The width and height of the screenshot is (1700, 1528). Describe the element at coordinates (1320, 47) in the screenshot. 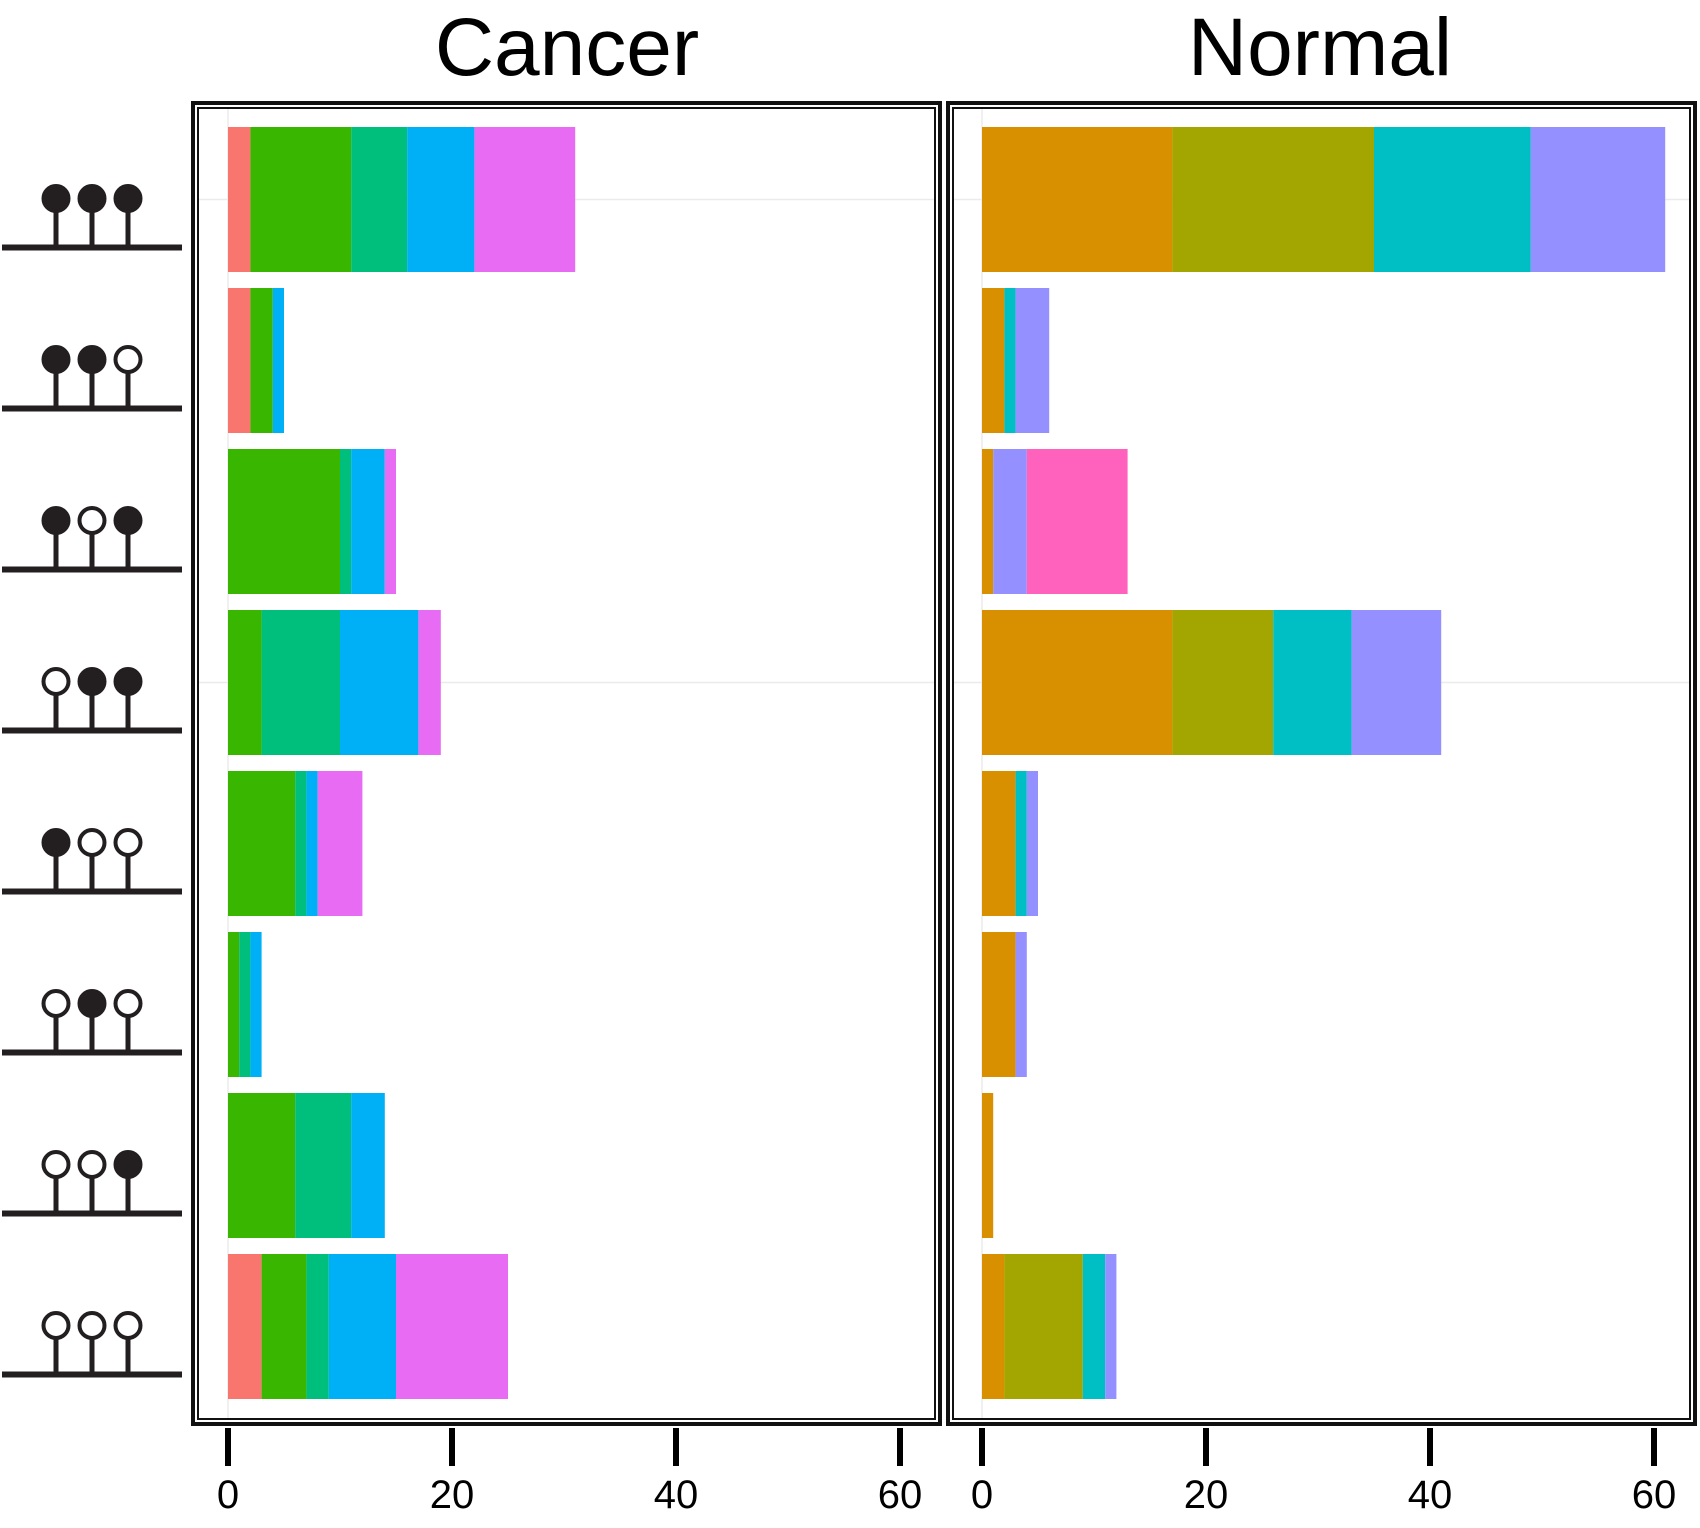

I see `panel-title: Normal` at that location.